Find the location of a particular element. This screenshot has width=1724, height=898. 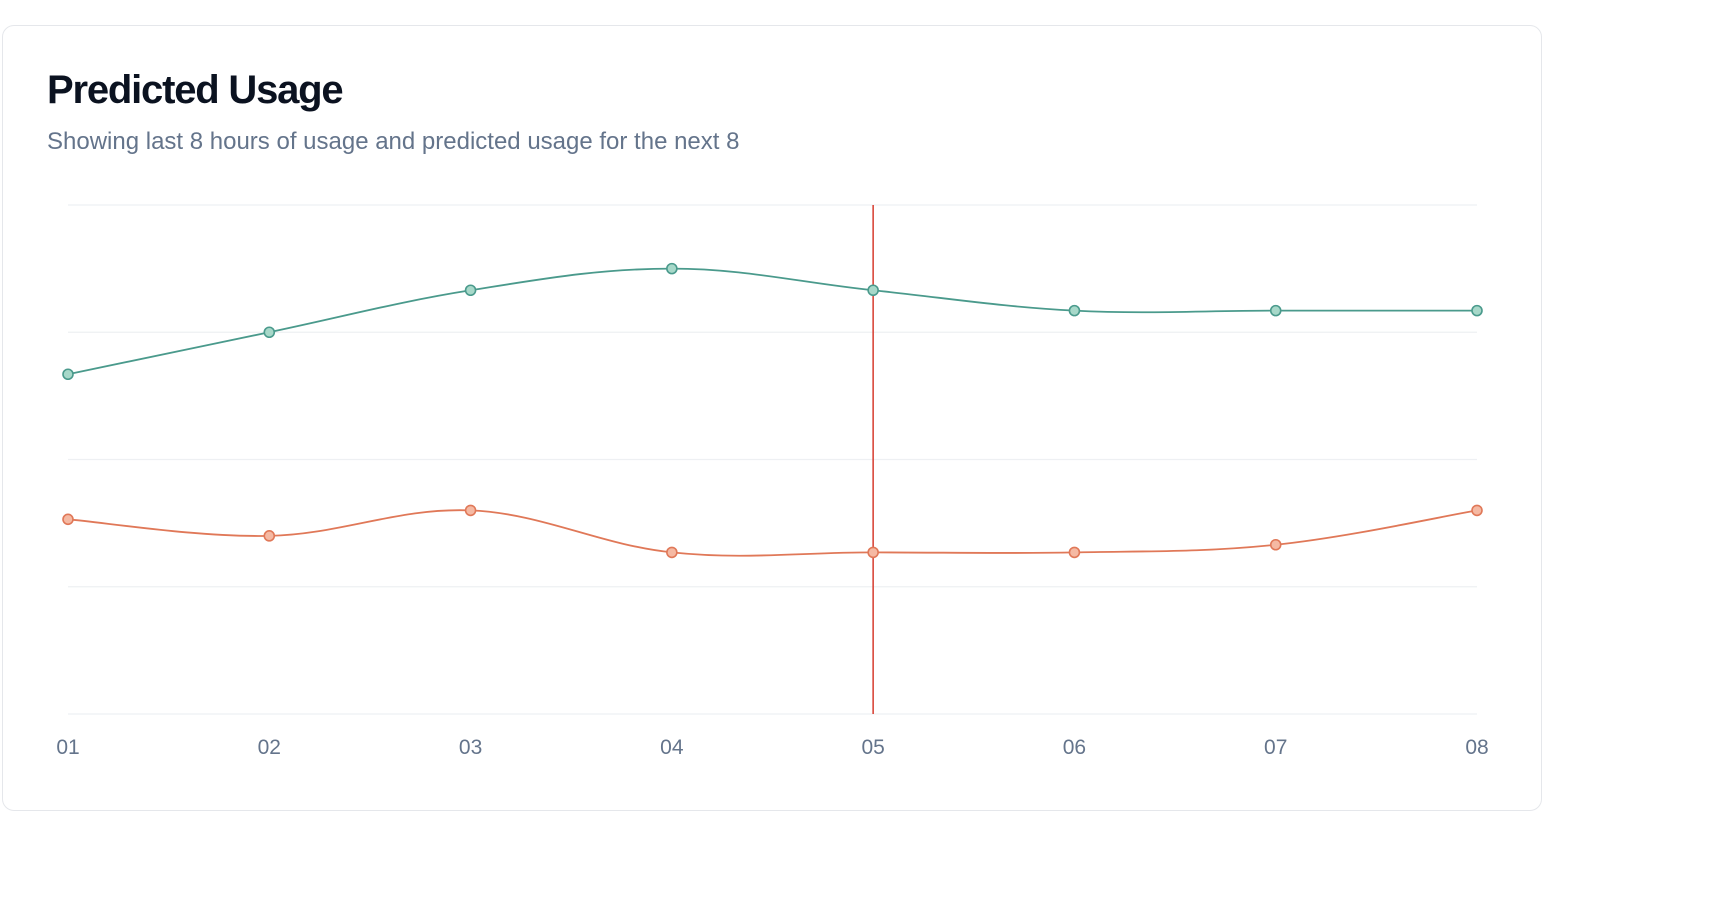

x-tick-label-01: 01 is located at coordinates (67, 747).